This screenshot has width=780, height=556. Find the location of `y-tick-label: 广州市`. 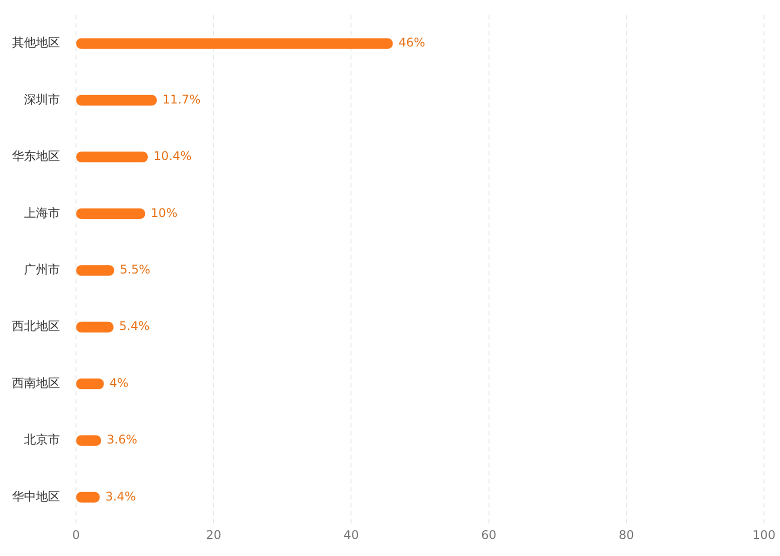

y-tick-label: 广州市 is located at coordinates (42, 269).